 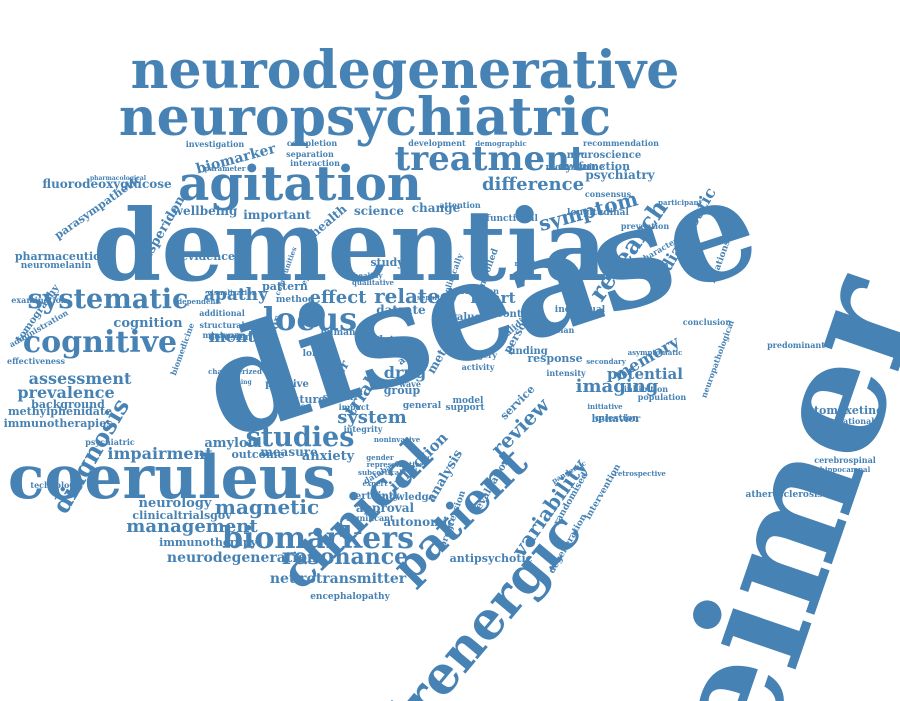 I want to click on cloud-word-system: system, so click(x=372, y=417).